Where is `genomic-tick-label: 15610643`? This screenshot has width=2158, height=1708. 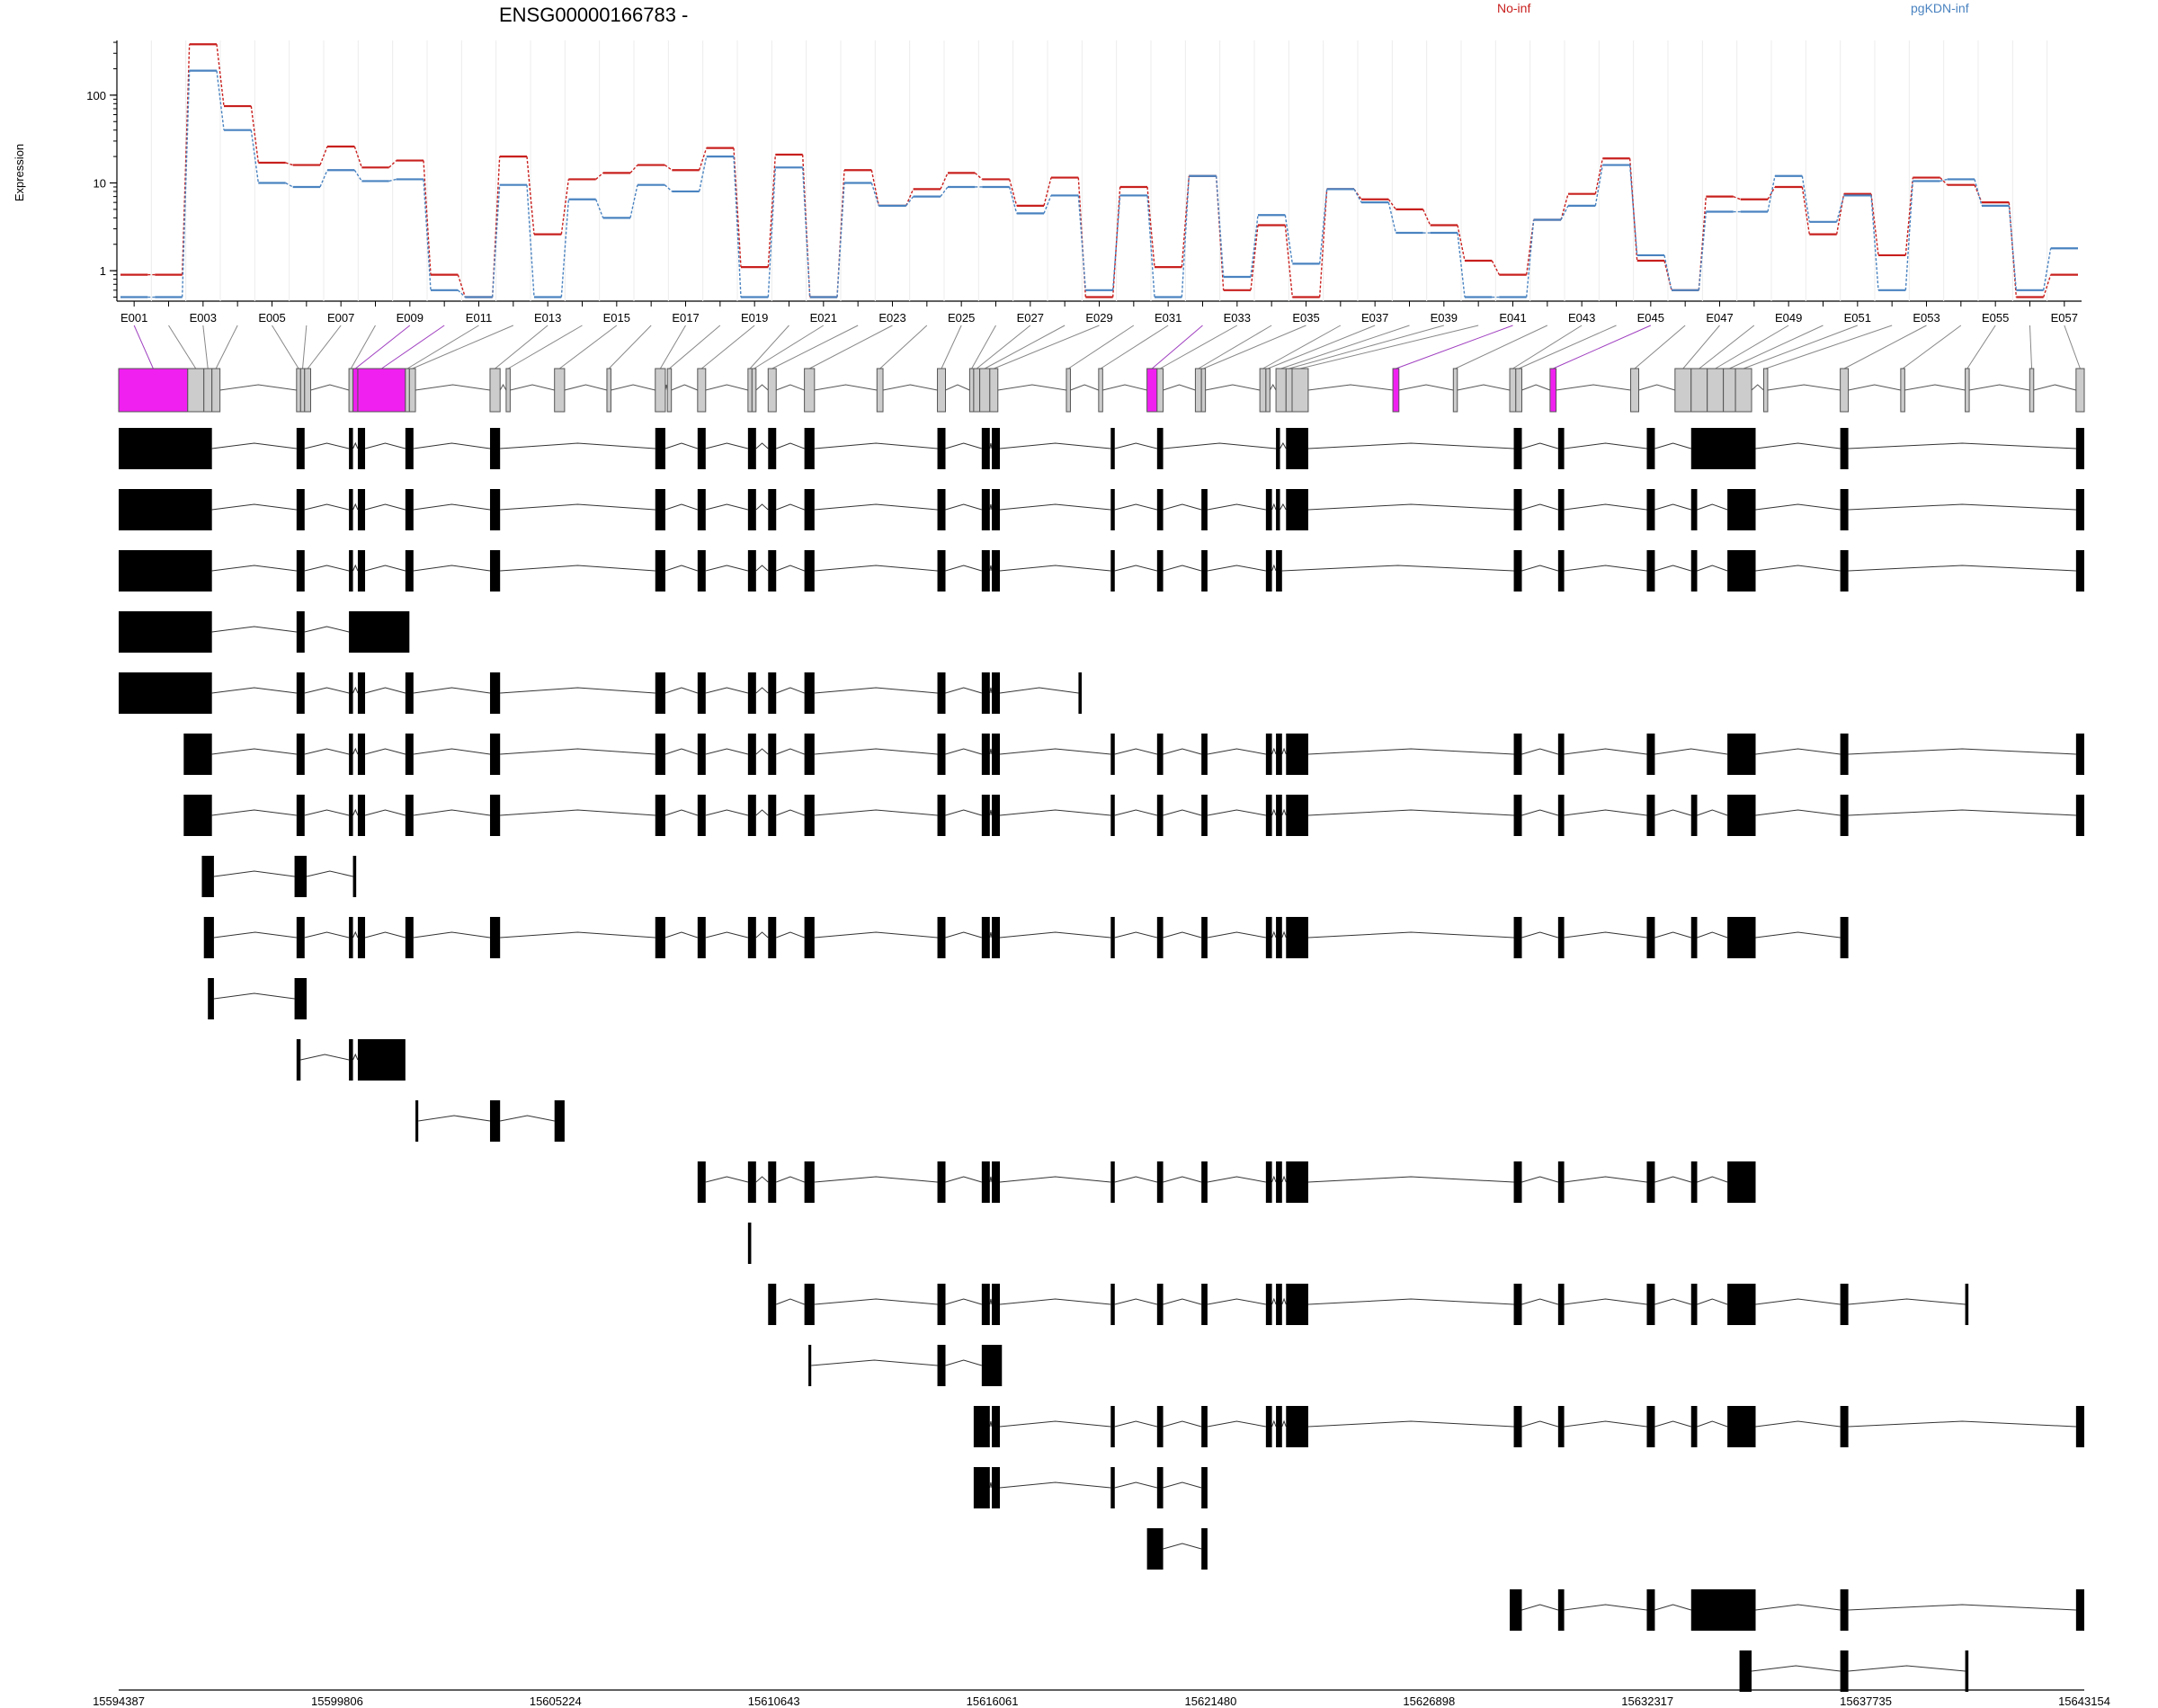
genomic-tick-label: 15610643 is located at coordinates (774, 1701).